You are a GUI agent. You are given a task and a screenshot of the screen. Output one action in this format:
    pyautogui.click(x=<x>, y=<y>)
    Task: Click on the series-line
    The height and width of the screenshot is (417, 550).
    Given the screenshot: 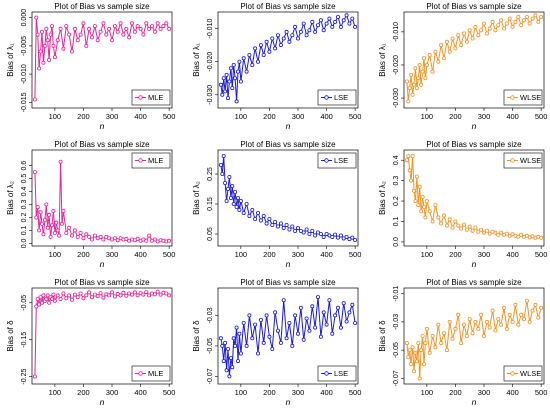 What is the action you would take?
    pyautogui.click(x=102, y=202)
    